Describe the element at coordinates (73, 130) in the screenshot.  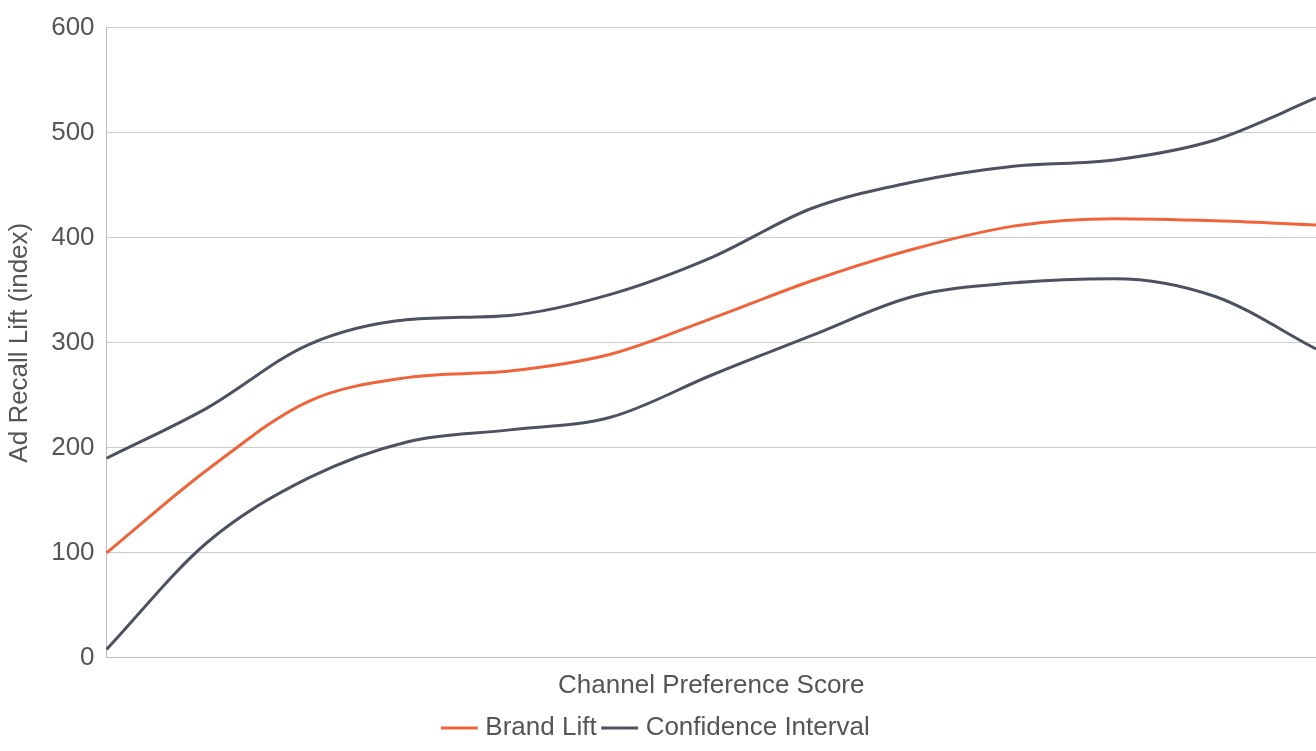
I see `y-tick-label: 500` at that location.